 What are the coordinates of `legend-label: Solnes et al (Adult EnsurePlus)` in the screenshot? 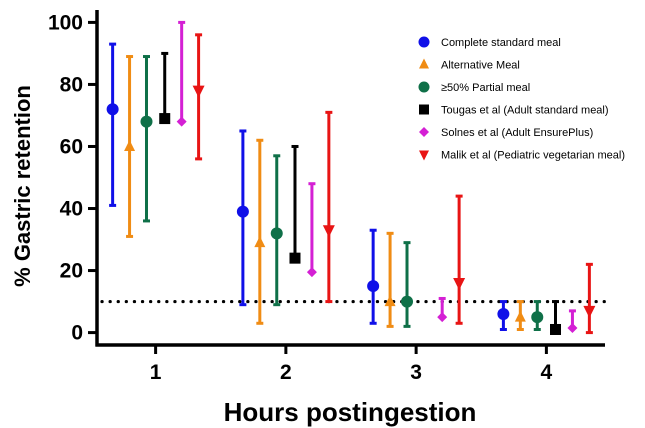 It's located at (517, 133).